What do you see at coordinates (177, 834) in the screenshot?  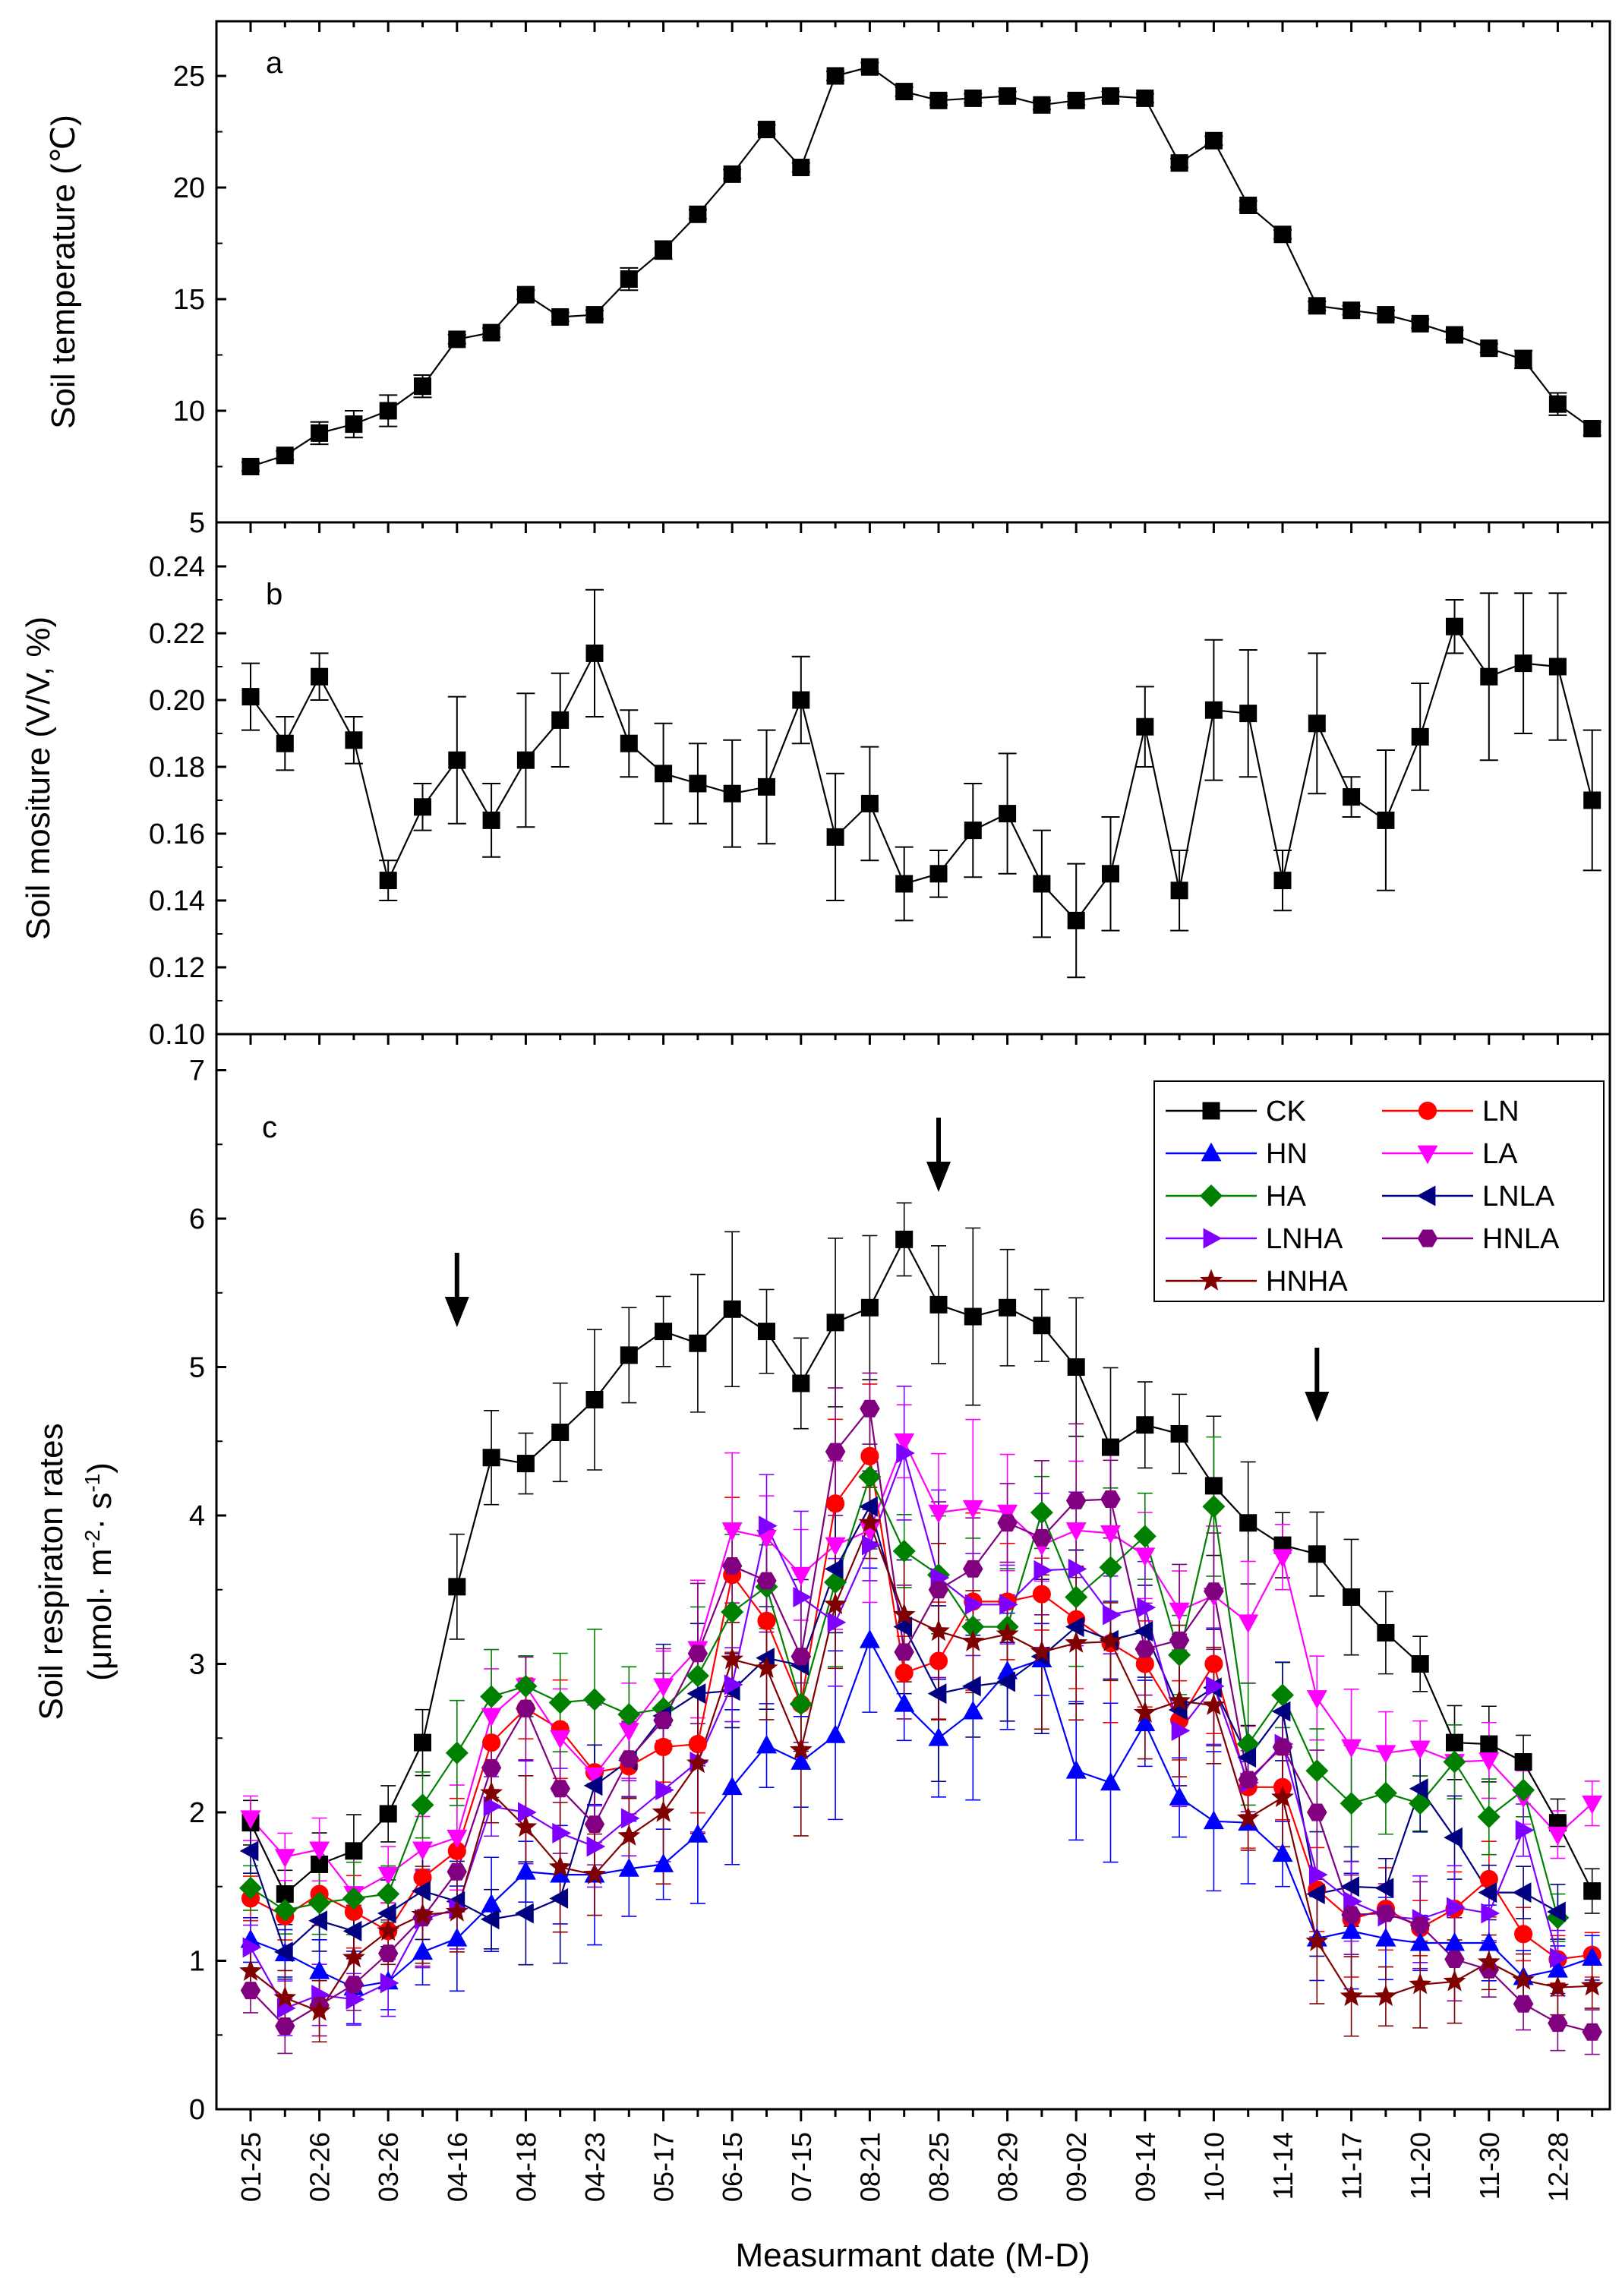 I see `panel-b-ytick-label: 0.16` at bounding box center [177, 834].